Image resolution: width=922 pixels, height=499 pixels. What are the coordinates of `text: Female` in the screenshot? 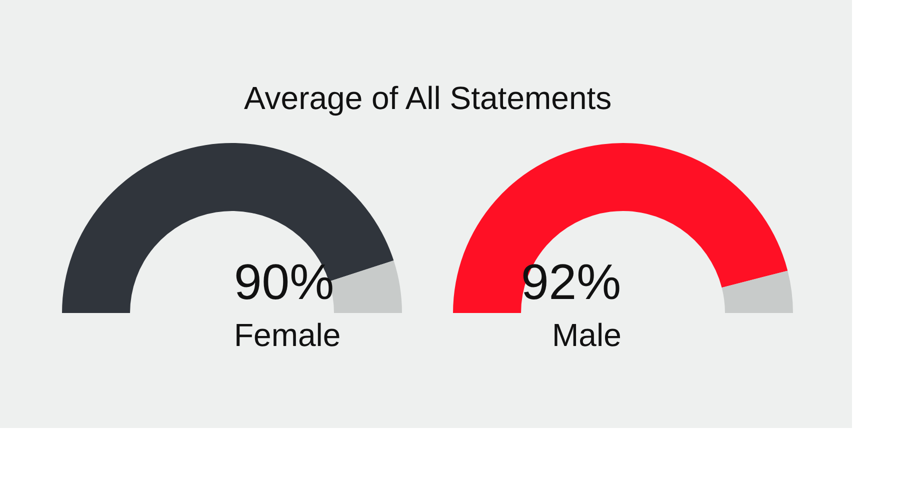 It's located at (287, 335).